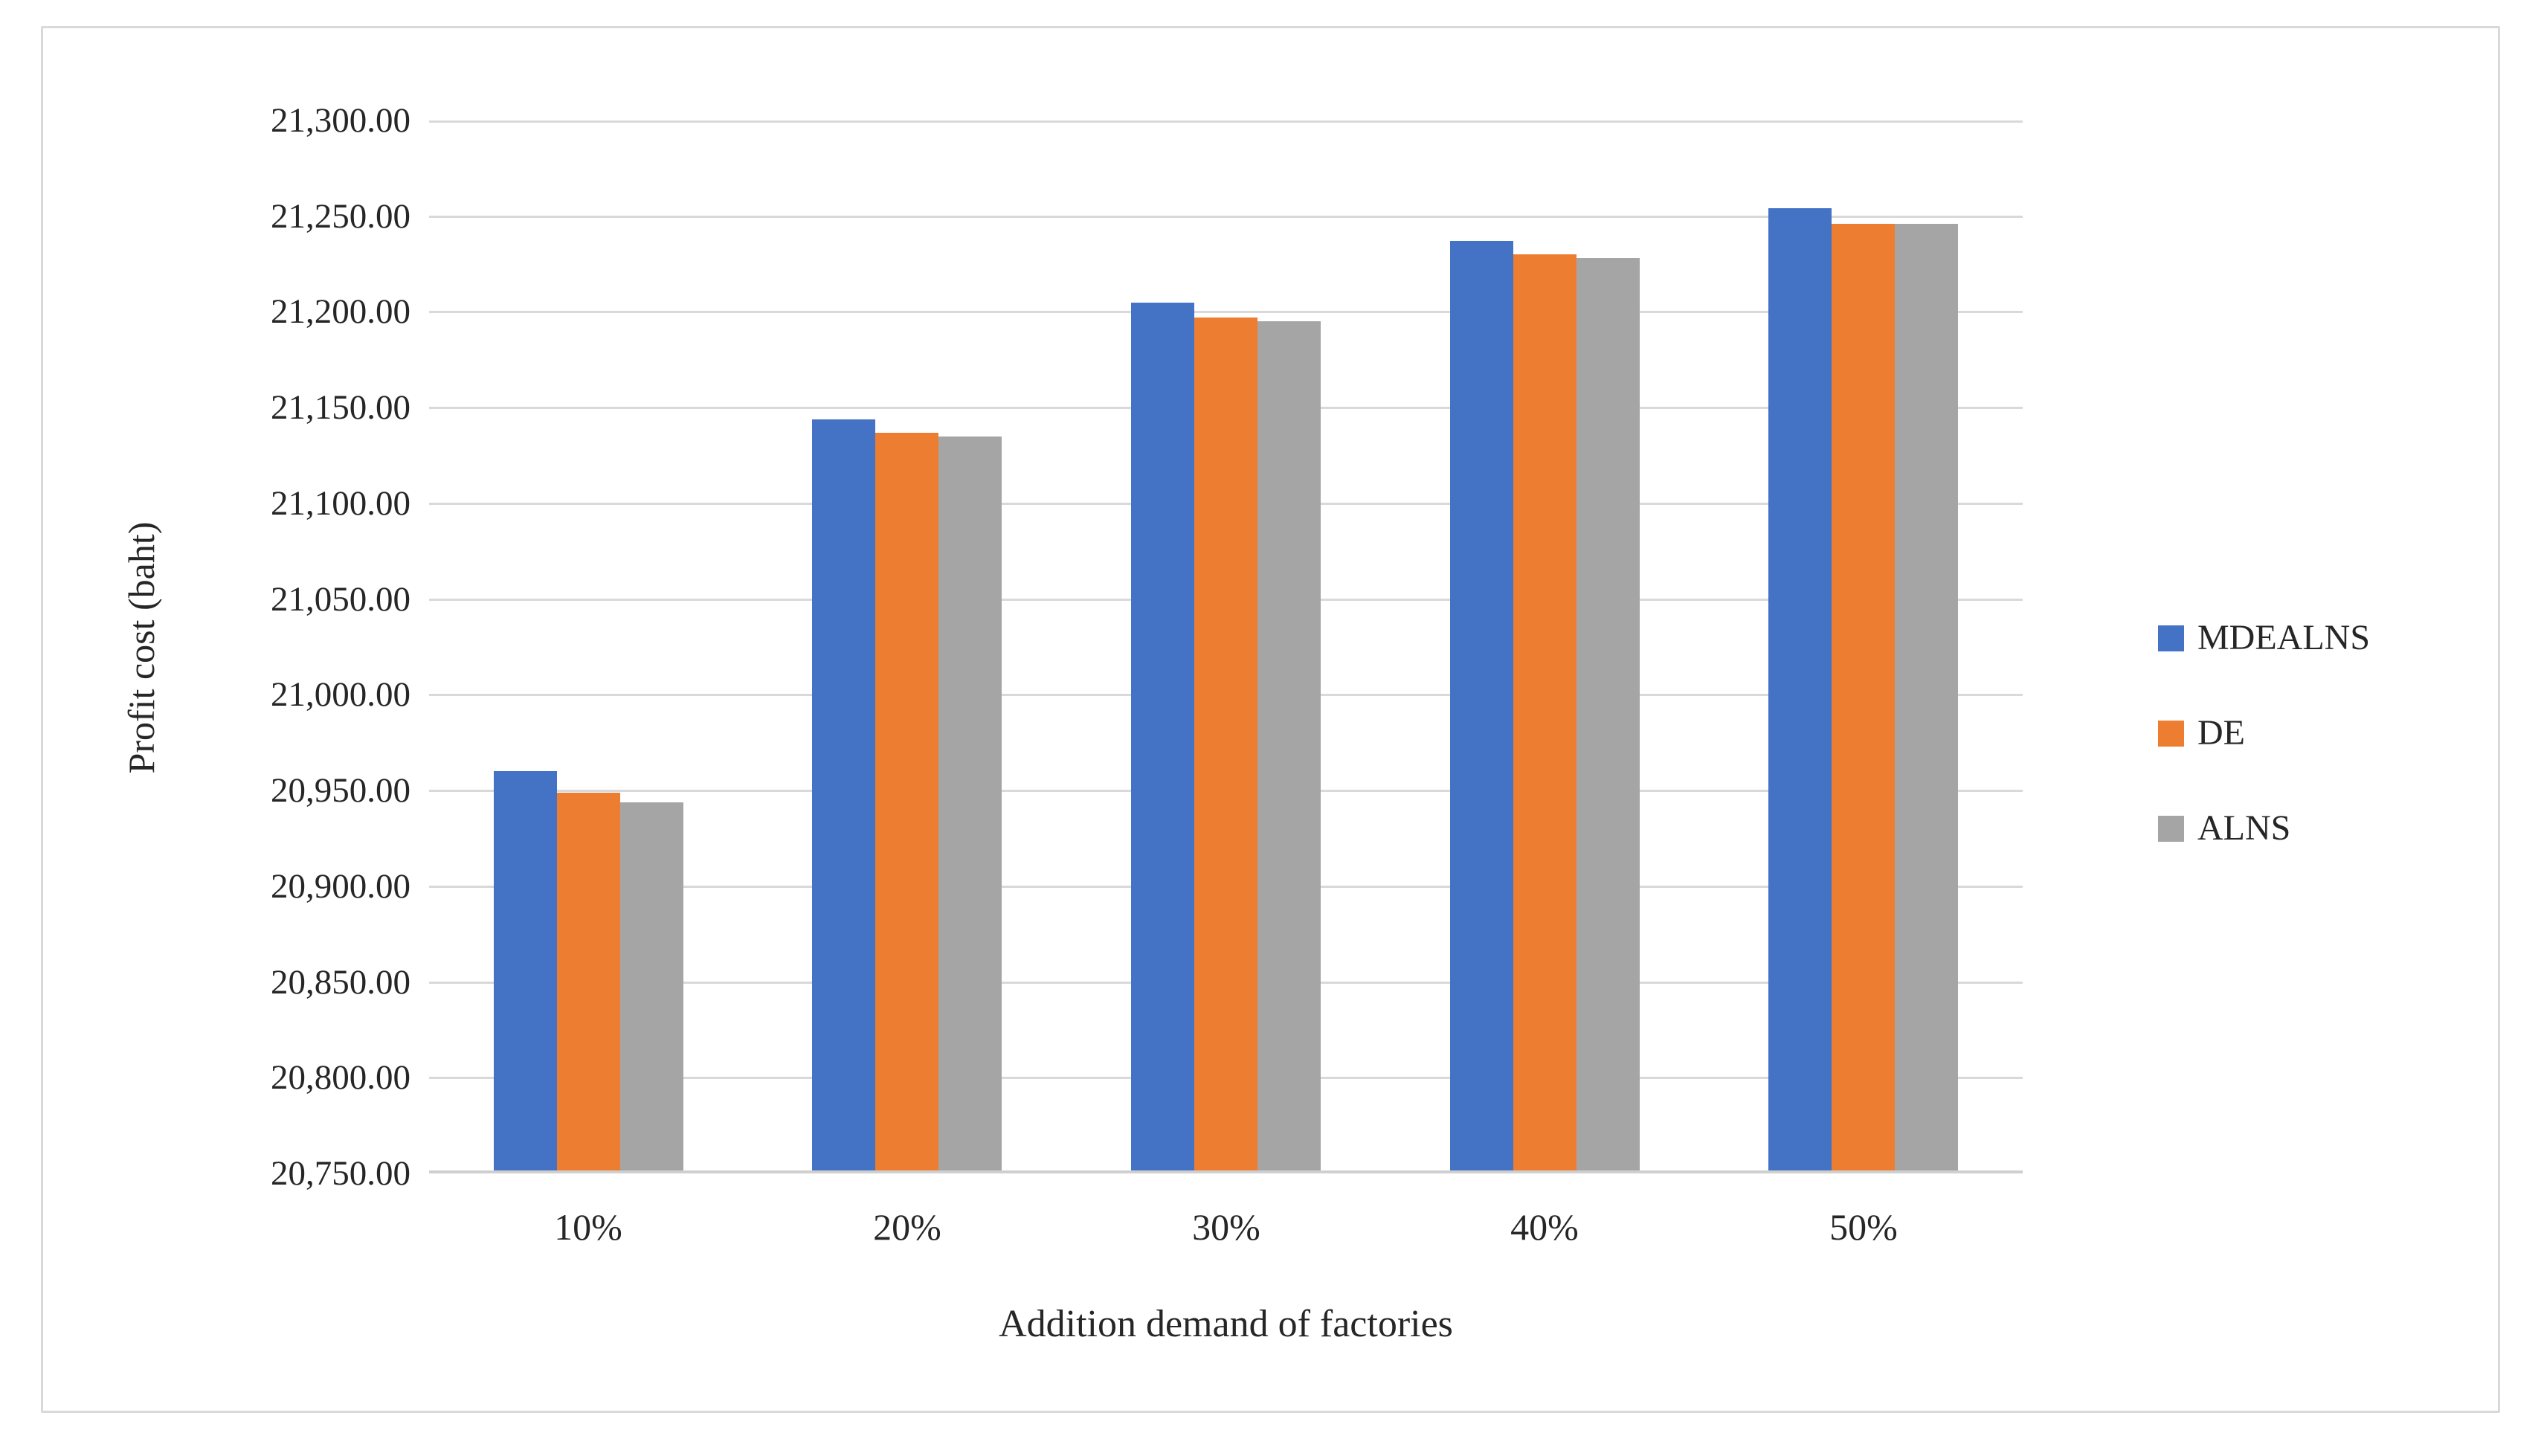 This screenshot has width=2541, height=1456. What do you see at coordinates (588, 981) in the screenshot?
I see `bar-de-10%` at bounding box center [588, 981].